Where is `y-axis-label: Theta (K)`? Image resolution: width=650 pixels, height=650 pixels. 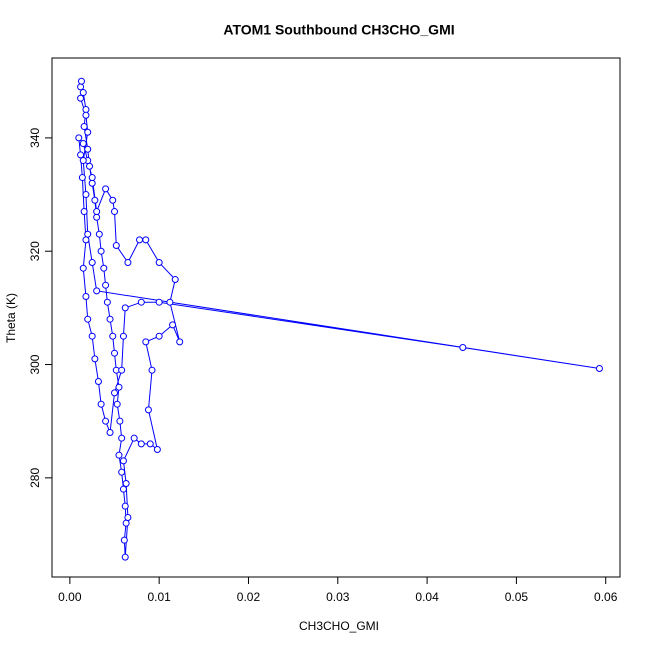 y-axis-label: Theta (K) is located at coordinates (11, 318).